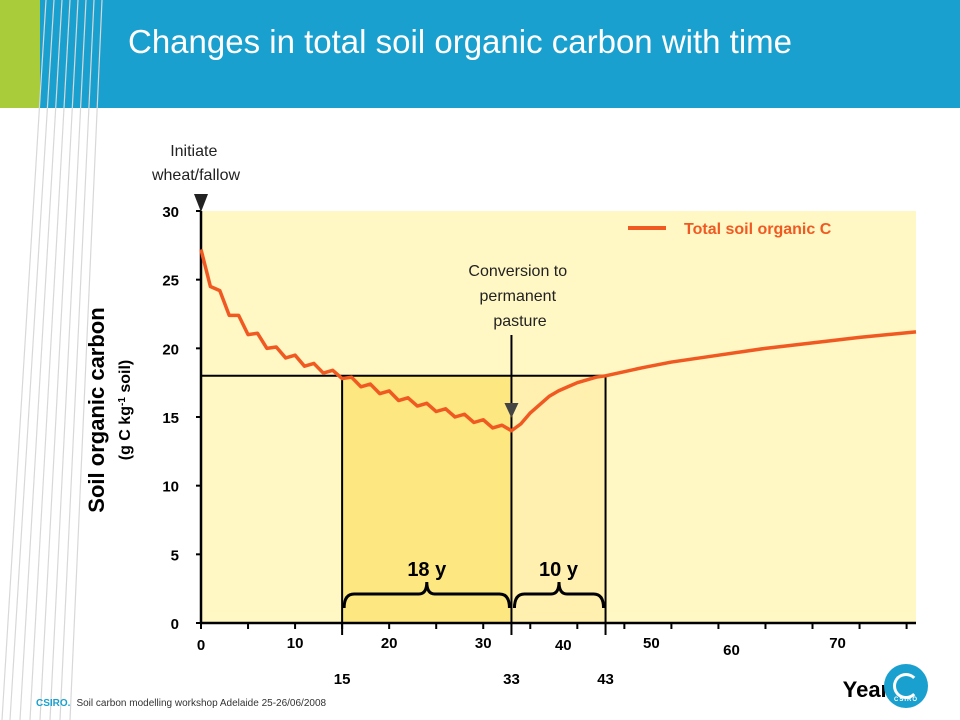 This screenshot has height=720, width=960. I want to click on interval-boundary-labels: 15 33 43, so click(474, 679).